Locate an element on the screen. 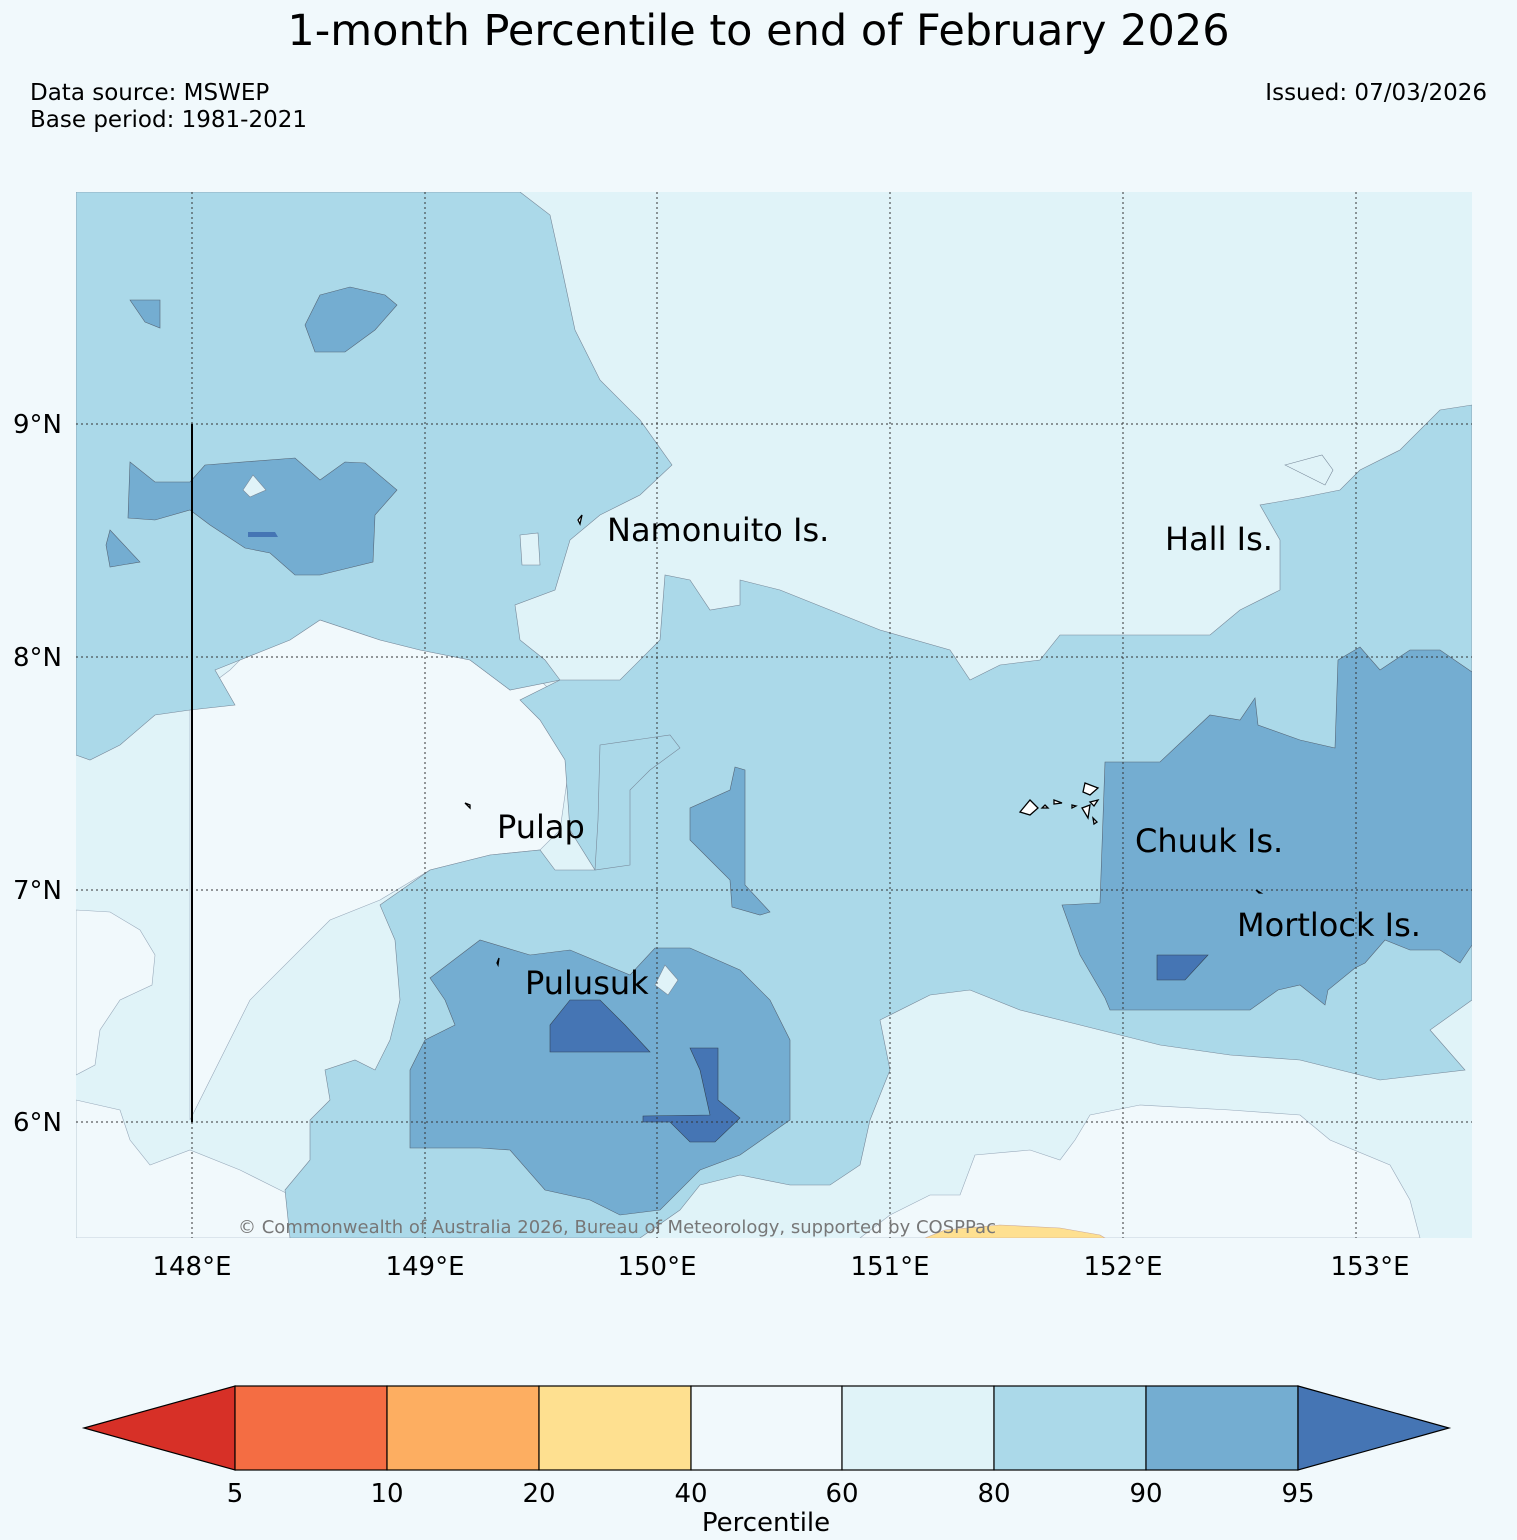 This screenshot has width=1517, height=1540. fill-90-95-south is located at coordinates (600, 1077).